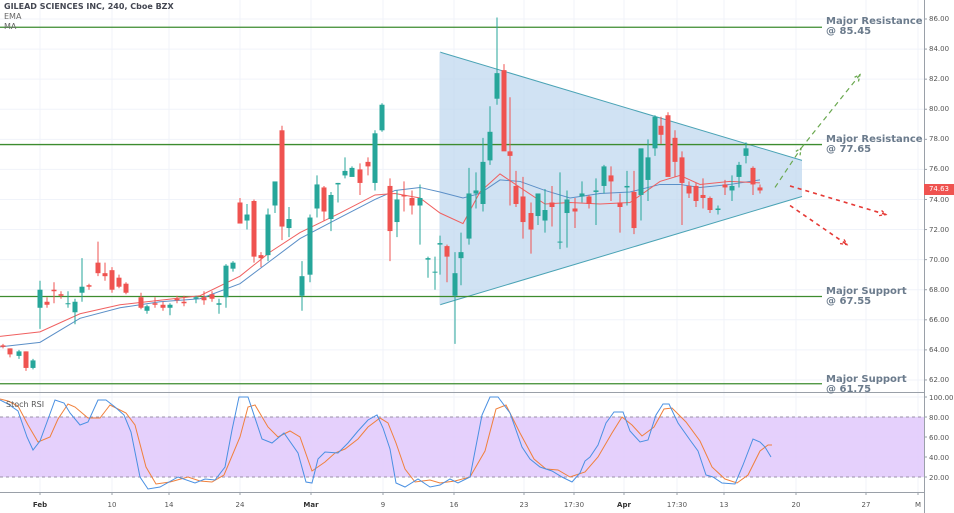  What do you see at coordinates (874, 27) in the screenshot?
I see `annotation-major-resistance-85: Major Resistance @ 85.45` at bounding box center [874, 27].